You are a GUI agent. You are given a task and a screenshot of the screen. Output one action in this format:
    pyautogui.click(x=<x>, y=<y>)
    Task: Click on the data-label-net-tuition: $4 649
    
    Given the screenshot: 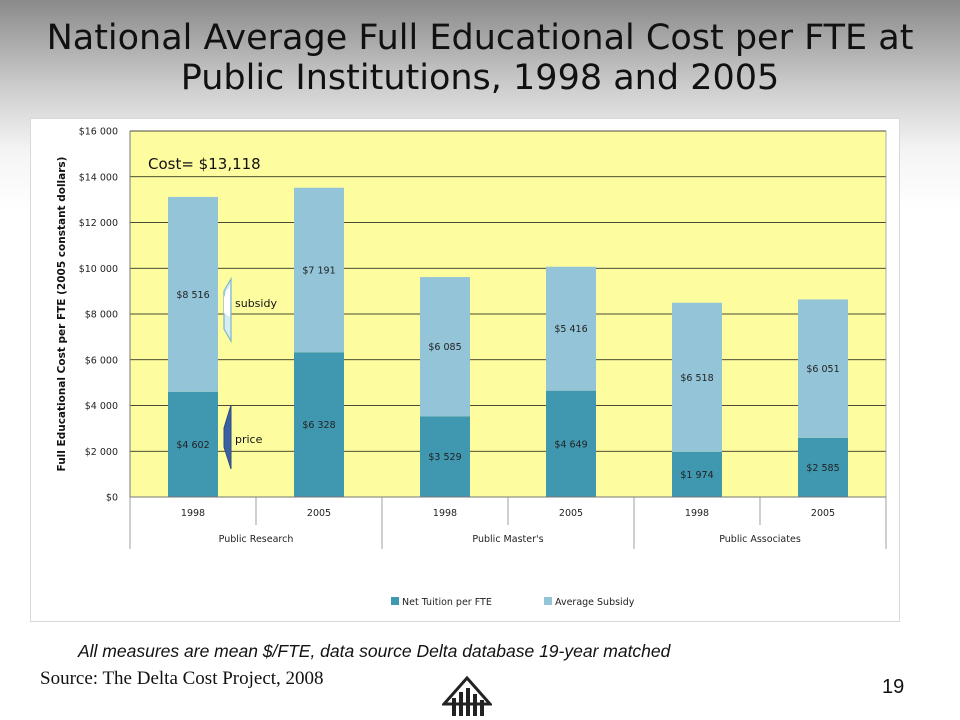 What is the action you would take?
    pyautogui.click(x=570, y=444)
    